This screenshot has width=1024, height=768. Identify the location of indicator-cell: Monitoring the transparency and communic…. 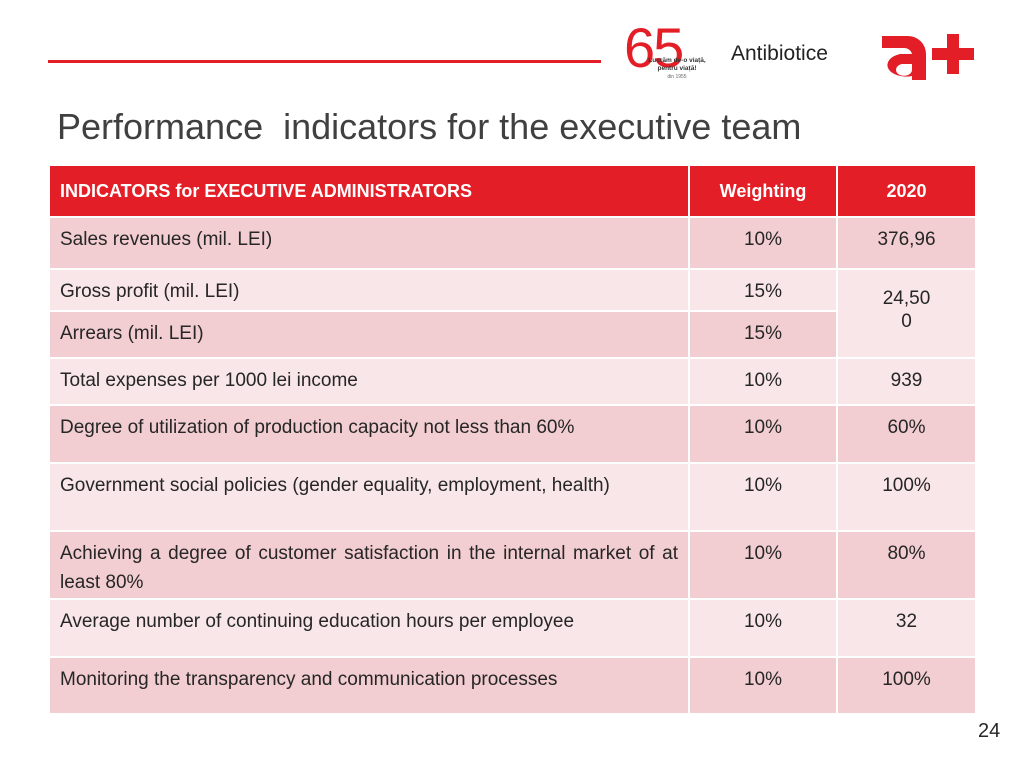
(369, 685).